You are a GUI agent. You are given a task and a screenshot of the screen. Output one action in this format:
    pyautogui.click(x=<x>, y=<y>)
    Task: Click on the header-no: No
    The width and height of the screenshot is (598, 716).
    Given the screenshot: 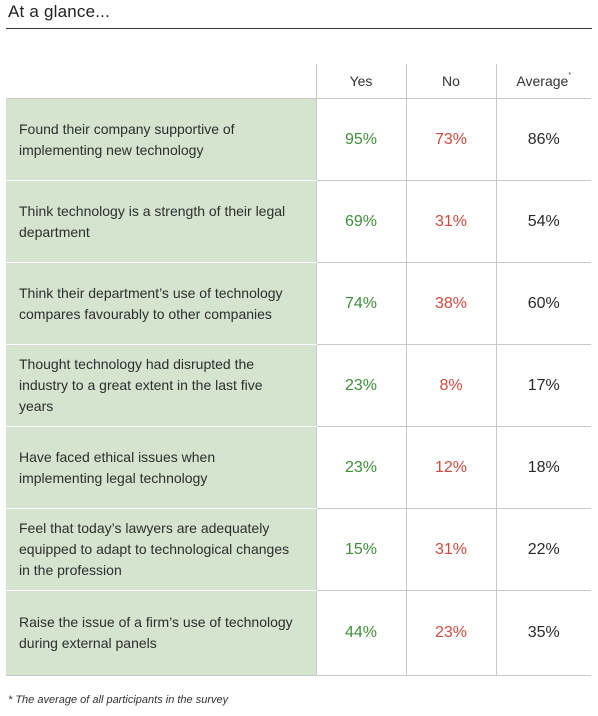 What is the action you would take?
    pyautogui.click(x=450, y=81)
    